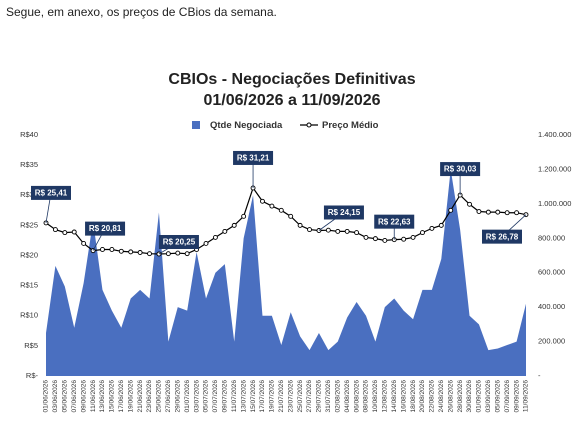 The image size is (584, 428). I want to click on data-label: R$ 26,78, so click(502, 236).